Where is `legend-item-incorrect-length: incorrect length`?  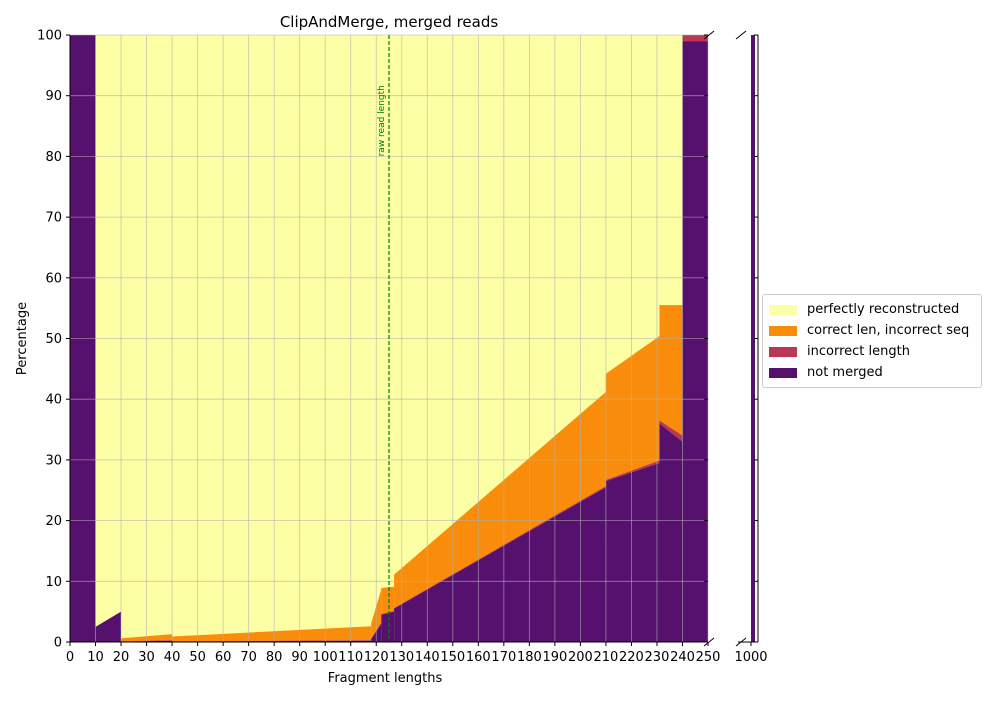
legend-item-incorrect-length: incorrect length is located at coordinates (872, 351).